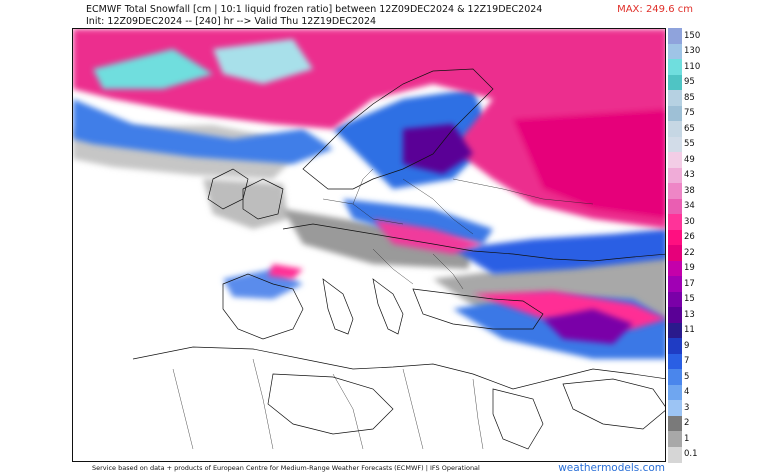 This screenshot has height=476, width=765. What do you see at coordinates (689, 206) in the screenshot?
I see `legend-label: 34` at bounding box center [689, 206].